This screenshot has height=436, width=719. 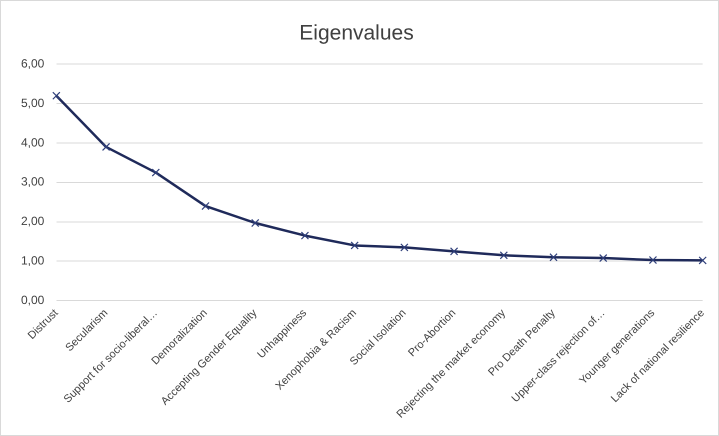 I want to click on y-tick-label: 6,00, so click(x=32, y=63).